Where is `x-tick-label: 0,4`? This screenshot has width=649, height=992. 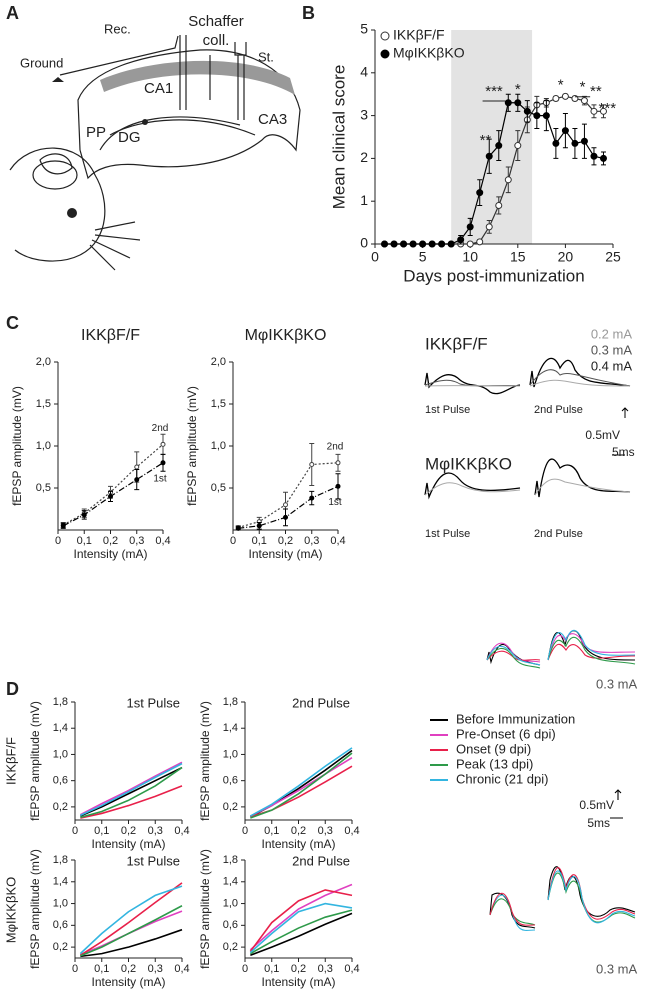 x-tick-label: 0,4 is located at coordinates (162, 541).